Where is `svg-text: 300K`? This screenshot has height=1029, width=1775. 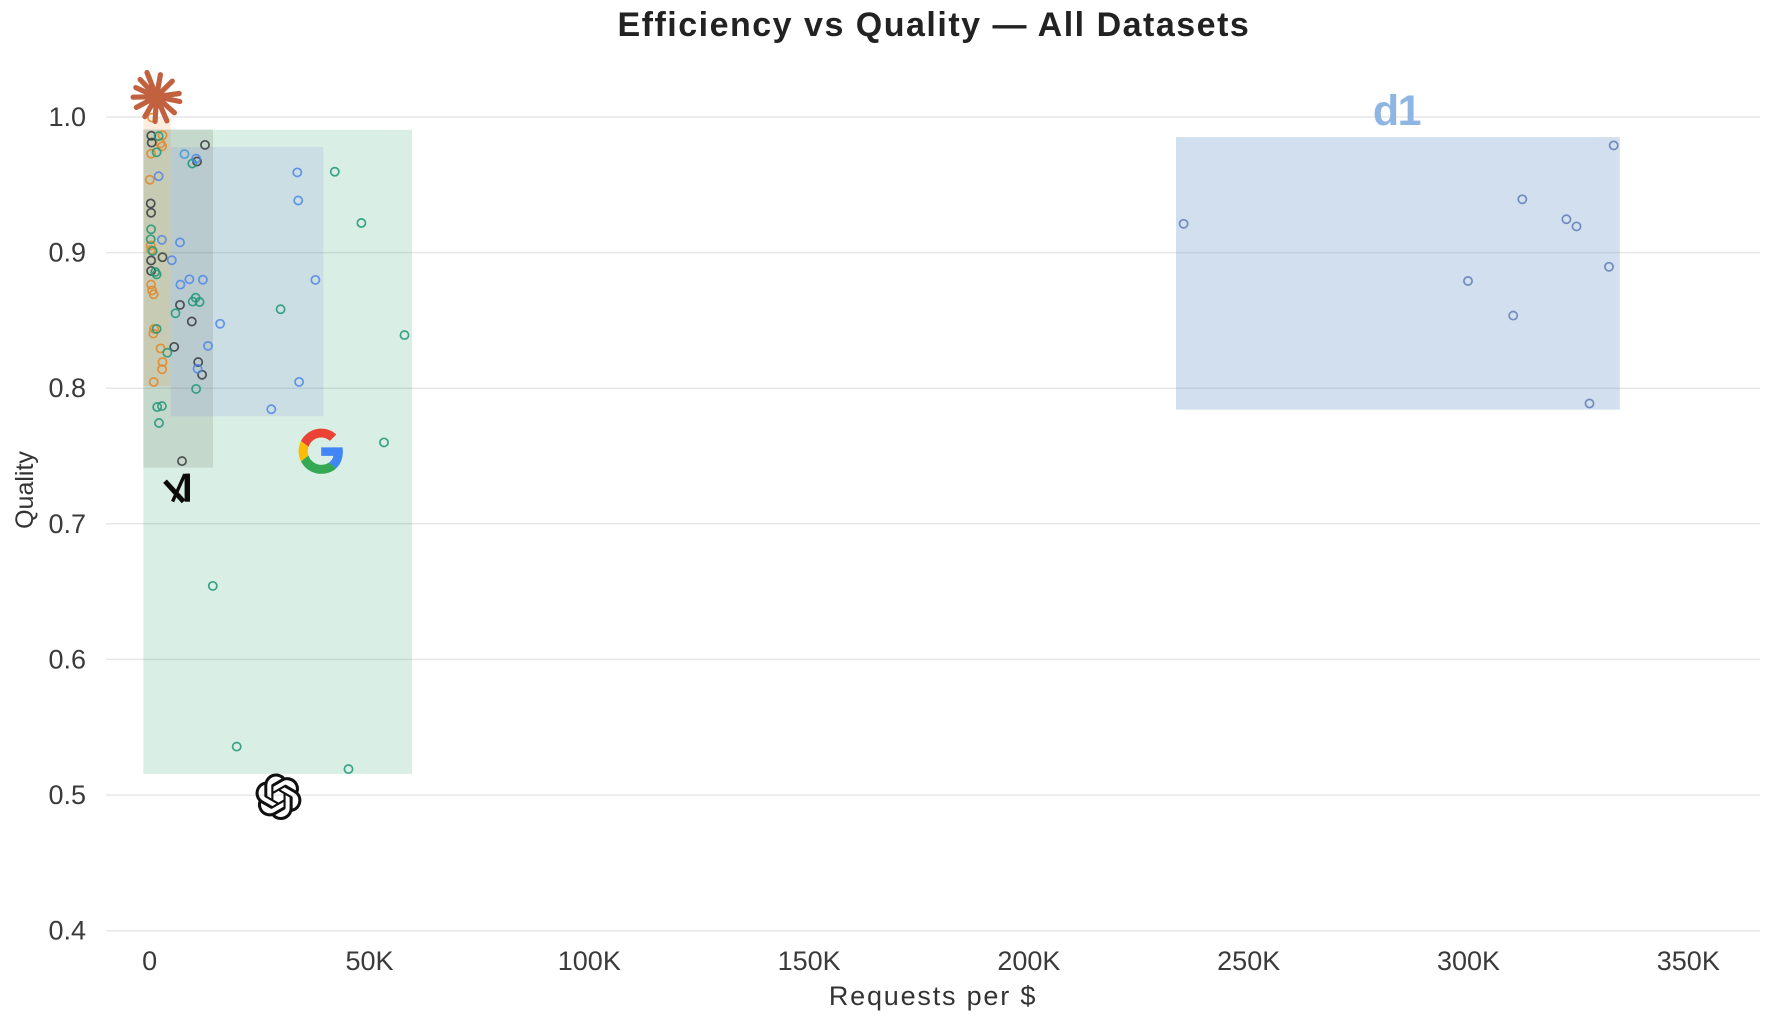 svg-text: 300K is located at coordinates (1468, 961).